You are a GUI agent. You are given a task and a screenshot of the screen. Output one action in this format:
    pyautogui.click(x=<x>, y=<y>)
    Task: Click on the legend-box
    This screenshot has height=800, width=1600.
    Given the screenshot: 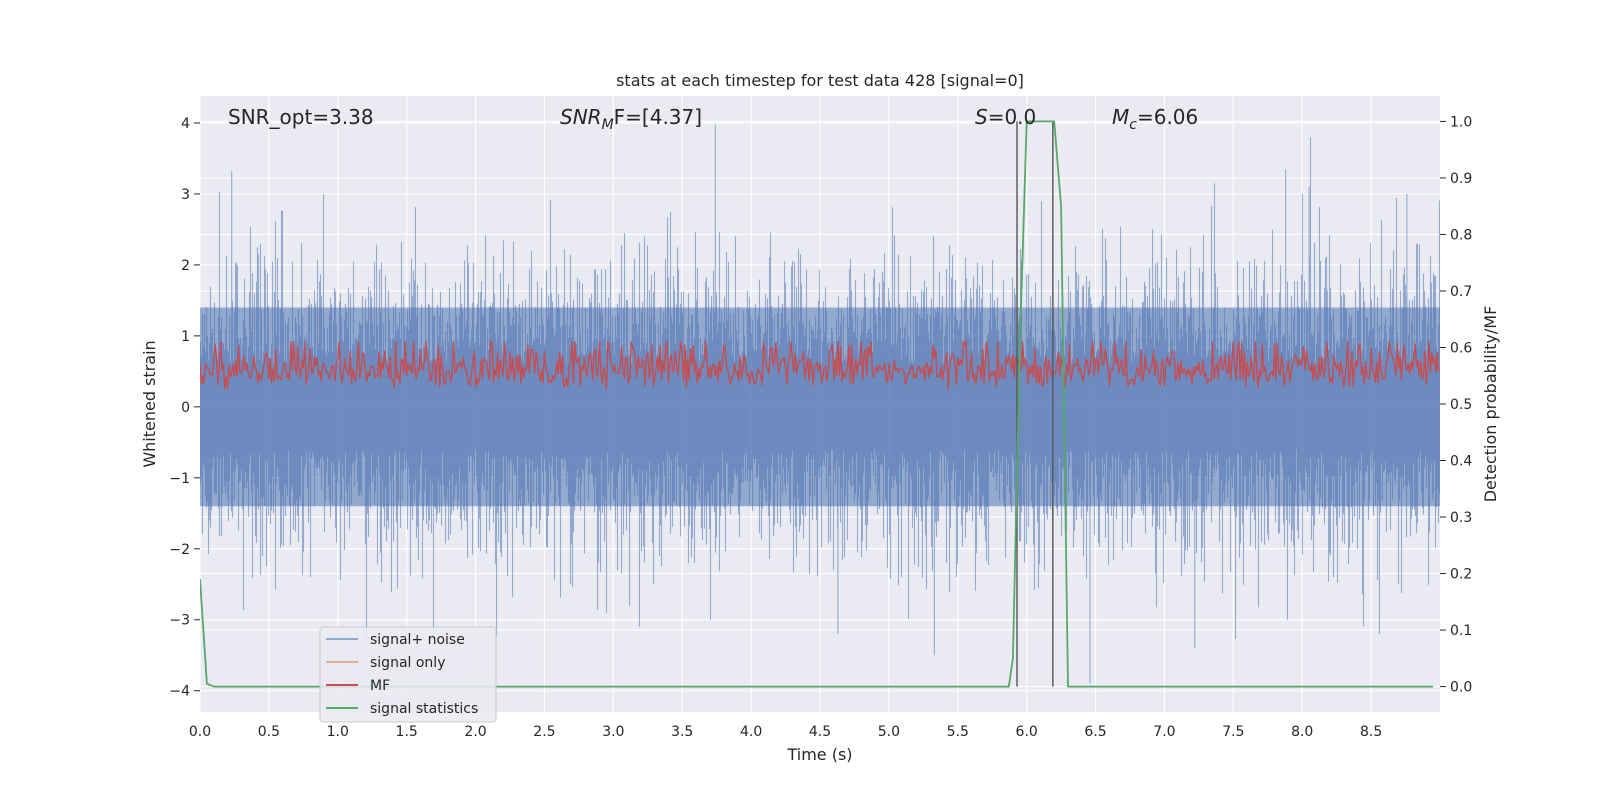 What is the action you would take?
    pyautogui.click(x=408, y=674)
    